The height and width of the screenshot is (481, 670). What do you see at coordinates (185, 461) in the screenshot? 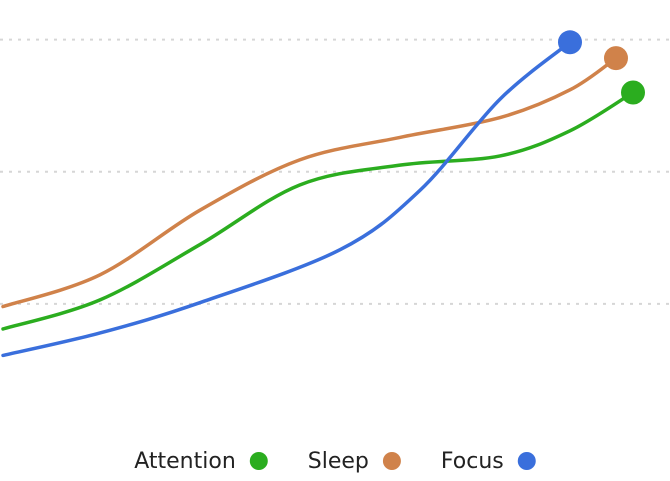
I see `legend-label: Attention` at bounding box center [185, 461].